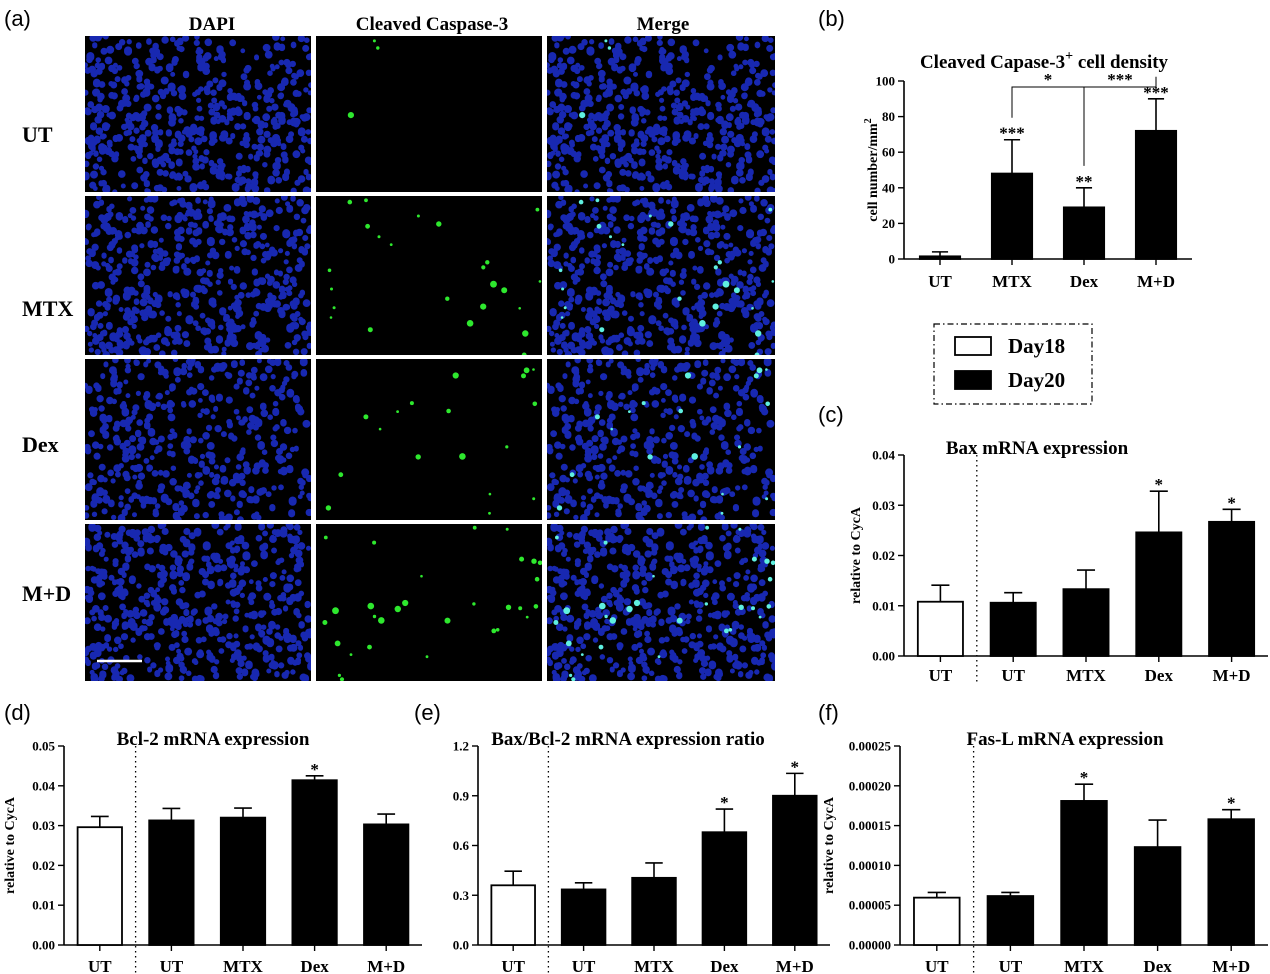  I want to click on legend-swatch-day18, so click(973, 346).